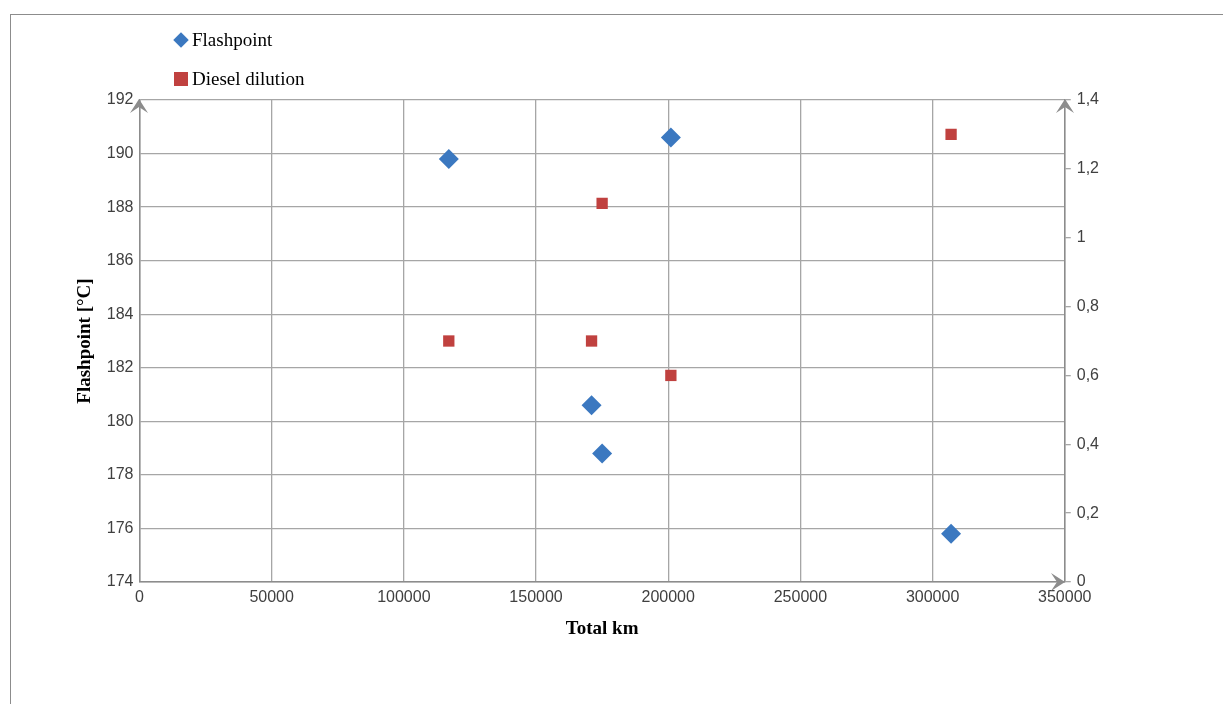  Describe the element at coordinates (536, 597) in the screenshot. I see `x-tick-label: 150000` at that location.